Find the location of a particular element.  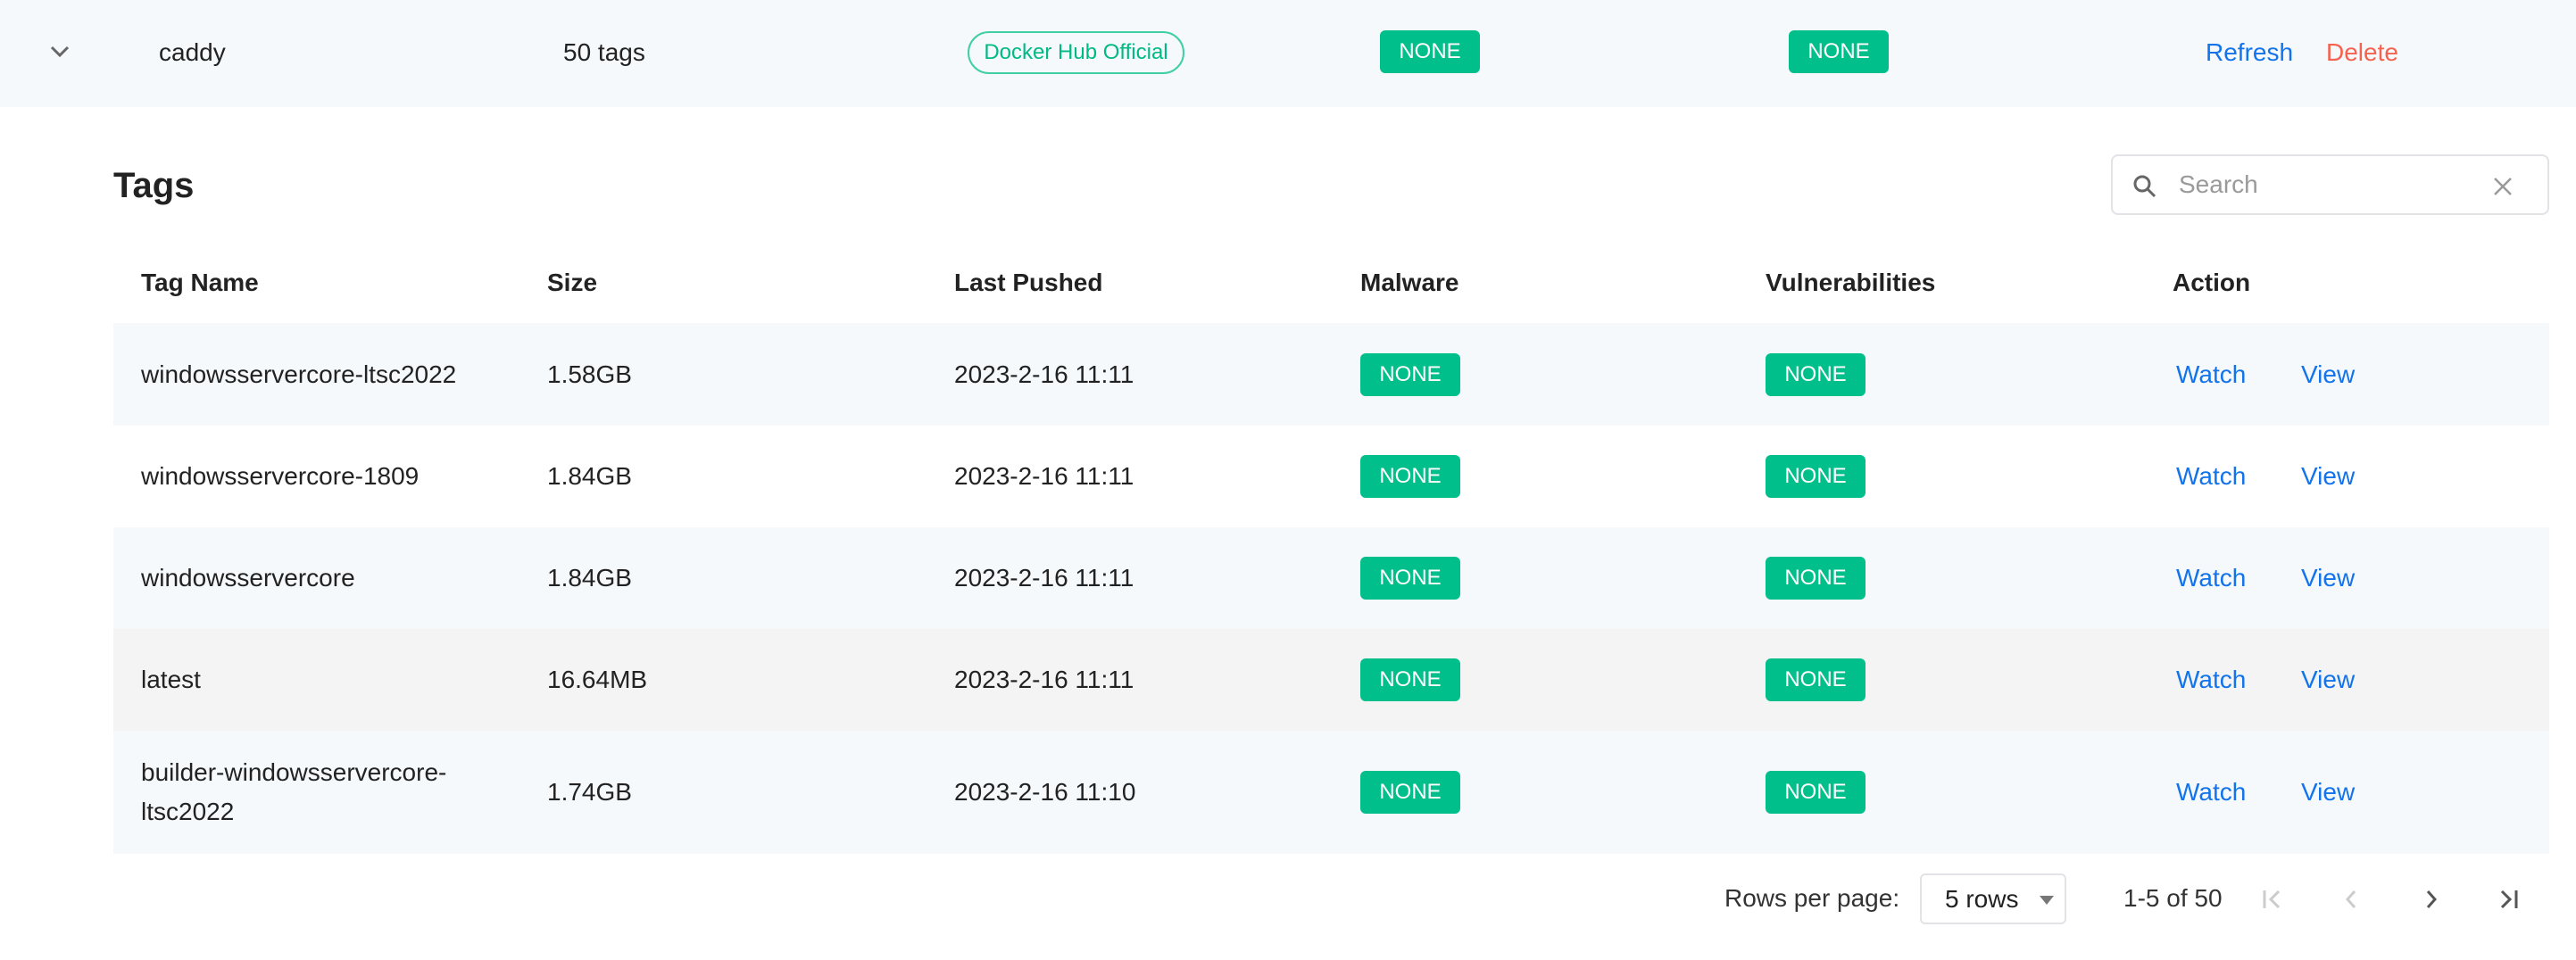

refresh-button: Refresh is located at coordinates (2250, 52).